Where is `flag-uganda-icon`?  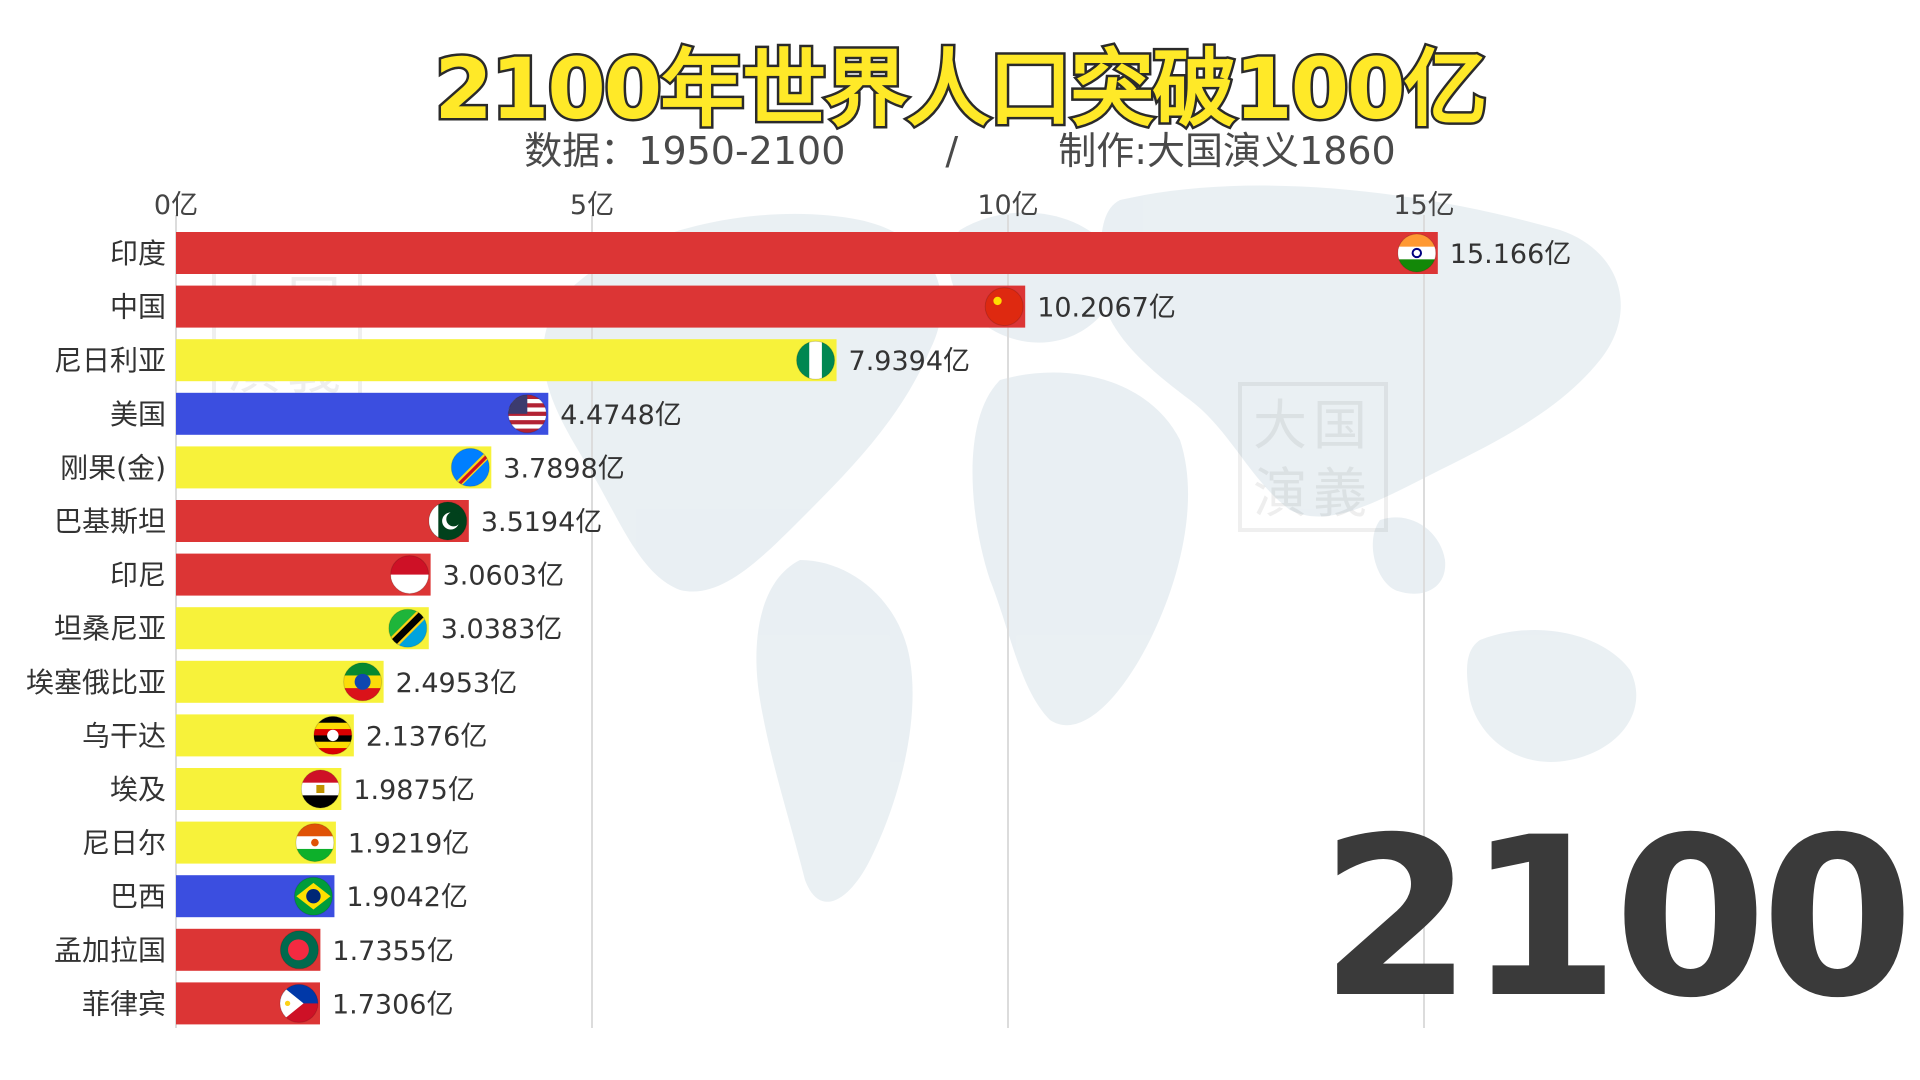 flag-uganda-icon is located at coordinates (333, 735).